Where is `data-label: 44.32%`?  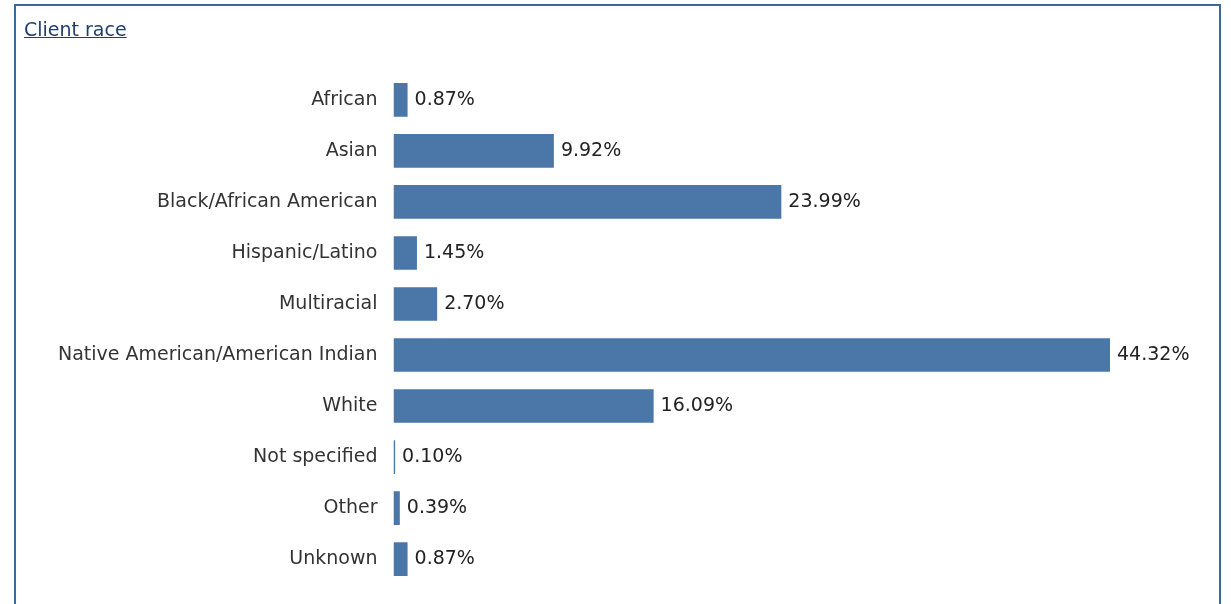 data-label: 44.32% is located at coordinates (1153, 352).